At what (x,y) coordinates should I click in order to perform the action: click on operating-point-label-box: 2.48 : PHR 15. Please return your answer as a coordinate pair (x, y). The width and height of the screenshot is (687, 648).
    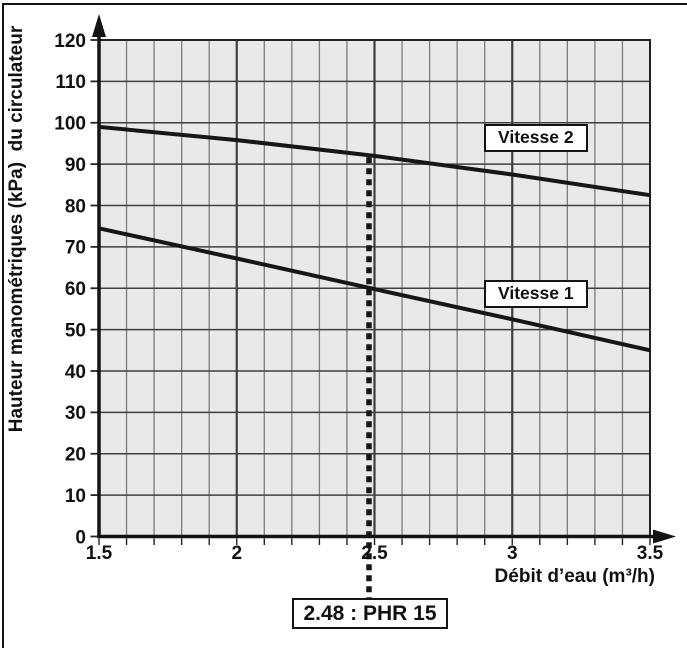
    Looking at the image, I should click on (370, 613).